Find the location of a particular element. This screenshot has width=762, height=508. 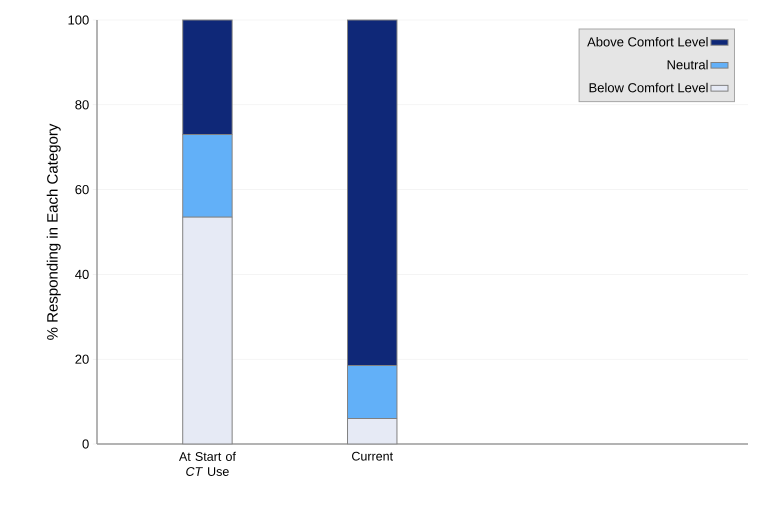

x-tick-label: Current is located at coordinates (372, 456).